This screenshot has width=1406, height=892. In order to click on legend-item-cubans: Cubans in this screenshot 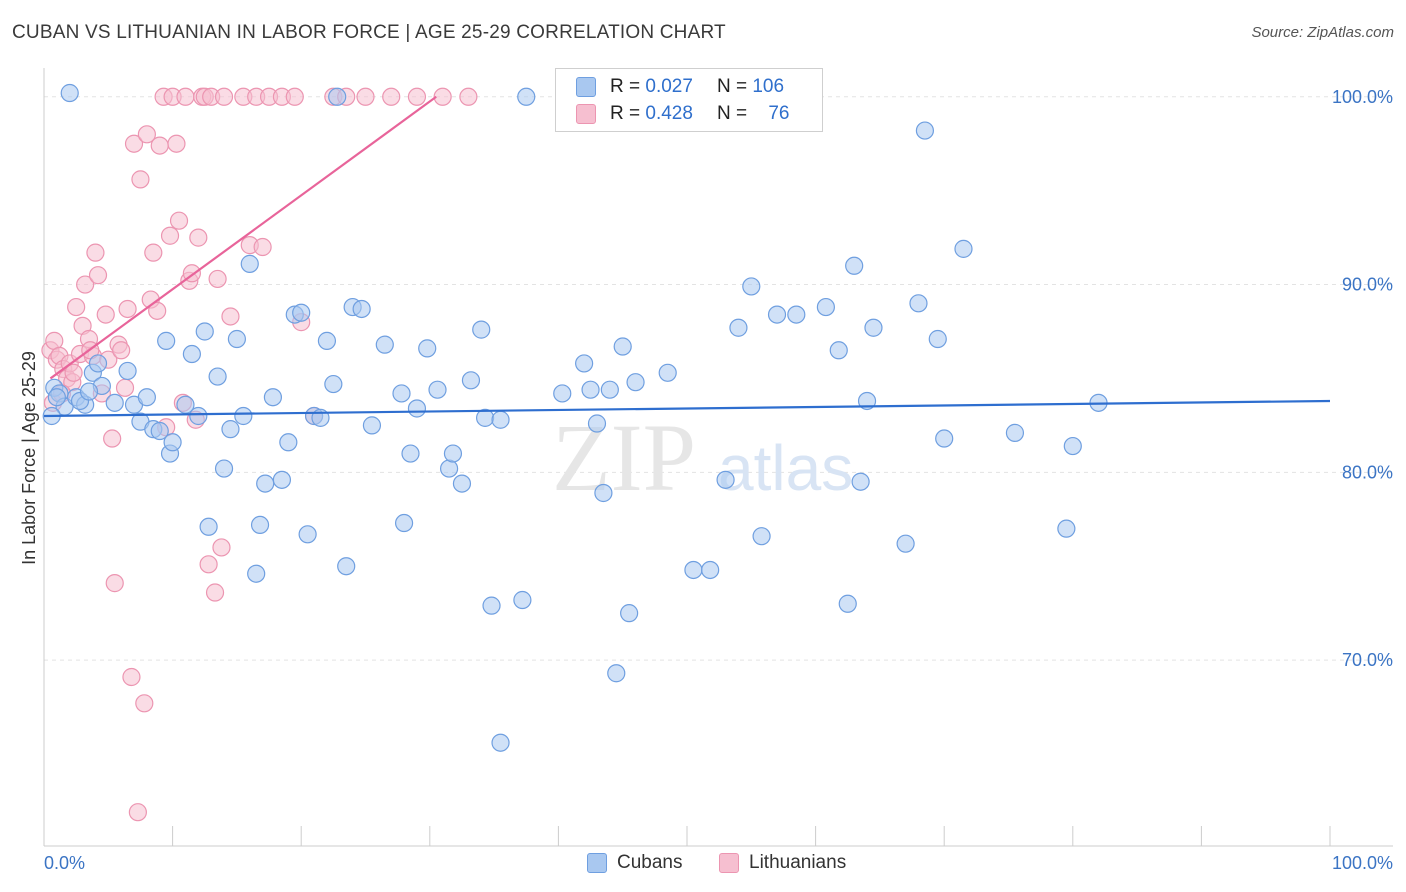, I will do `click(635, 863)`.